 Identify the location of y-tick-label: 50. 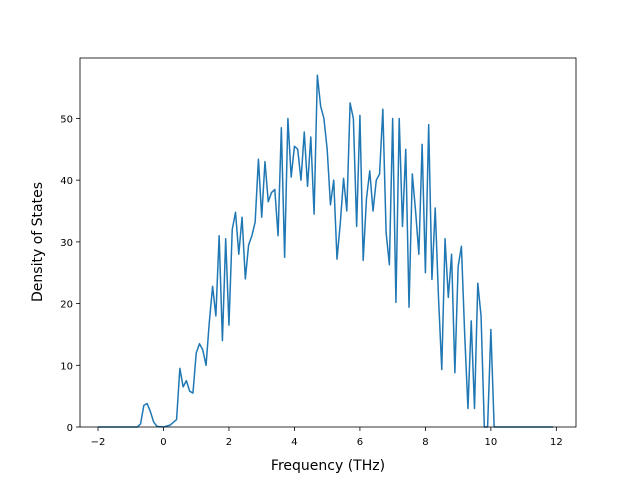
(66, 119).